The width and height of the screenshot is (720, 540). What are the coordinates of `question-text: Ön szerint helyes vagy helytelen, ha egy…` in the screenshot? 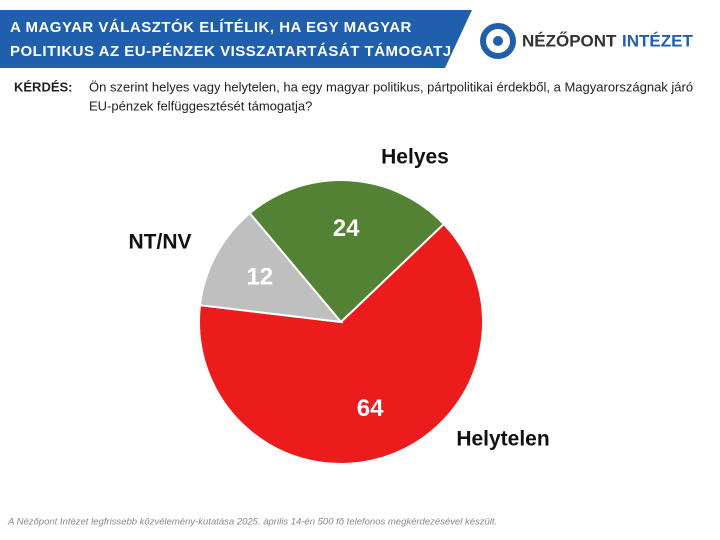 It's located at (391, 86).